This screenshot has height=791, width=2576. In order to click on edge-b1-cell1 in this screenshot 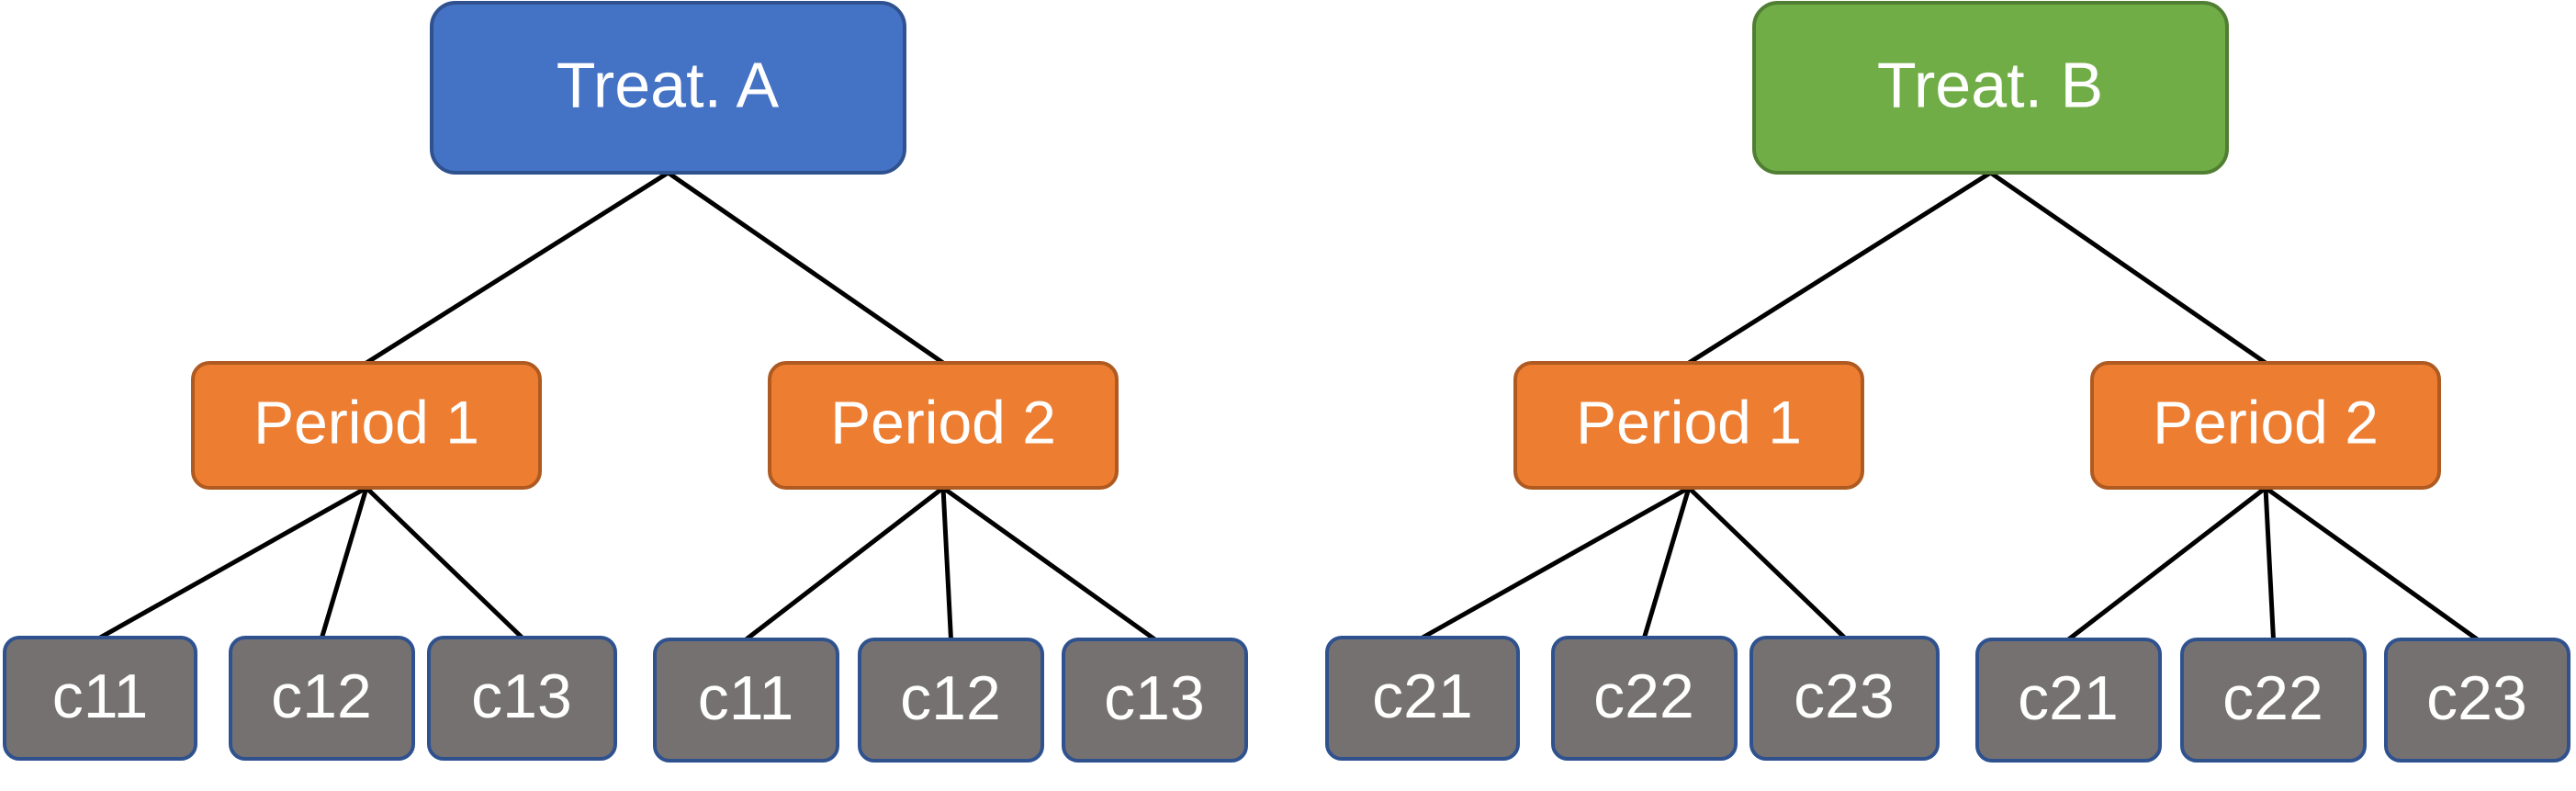, I will do `click(1556, 562)`.